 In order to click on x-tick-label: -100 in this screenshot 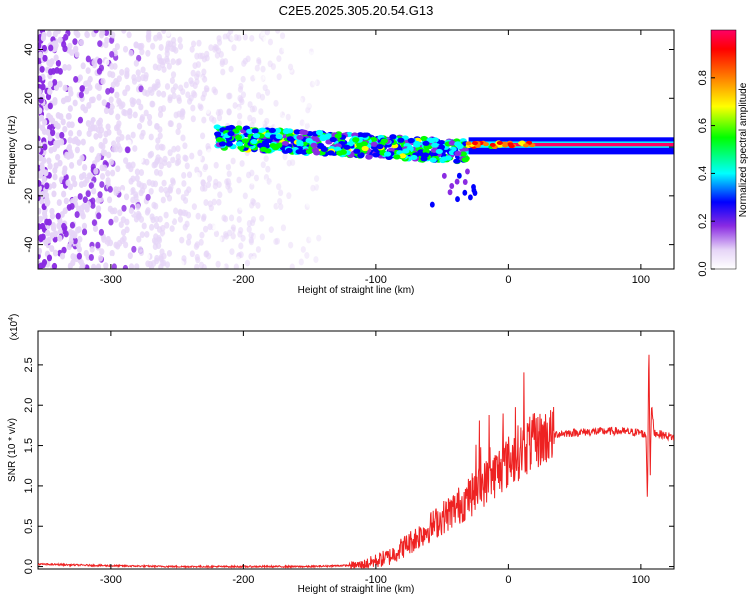, I will do `click(376, 580)`.